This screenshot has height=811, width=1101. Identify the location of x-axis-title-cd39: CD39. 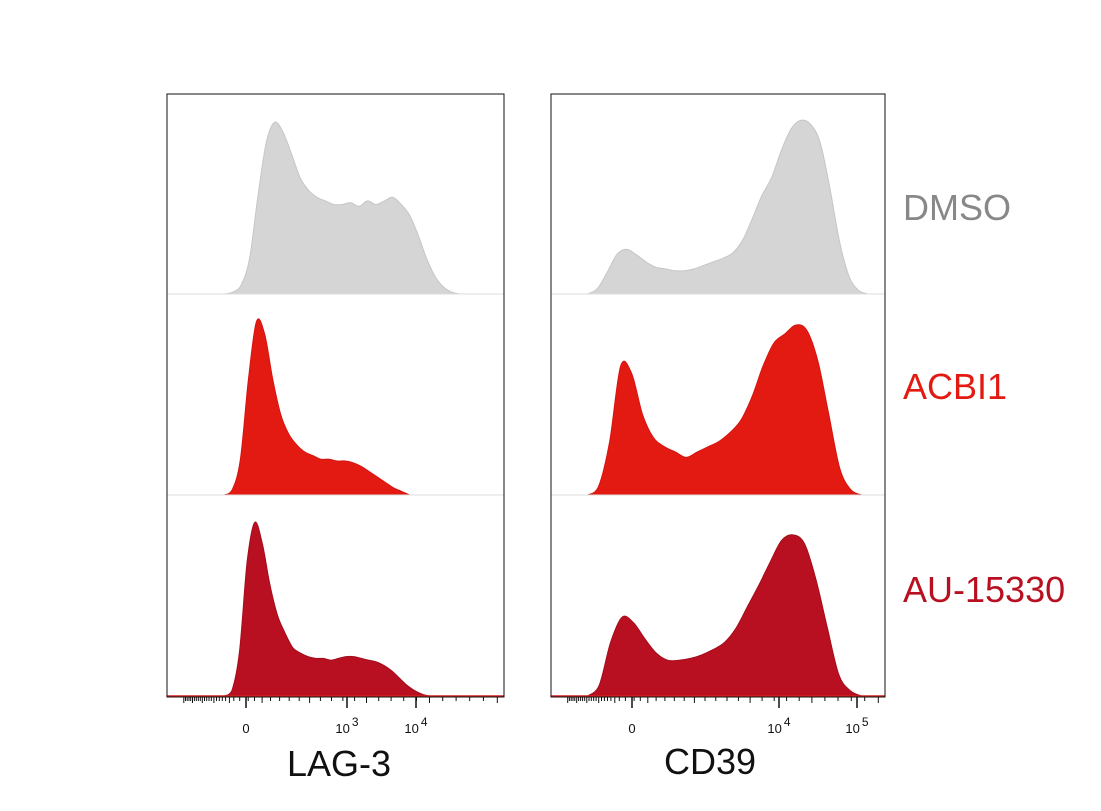
(710, 761).